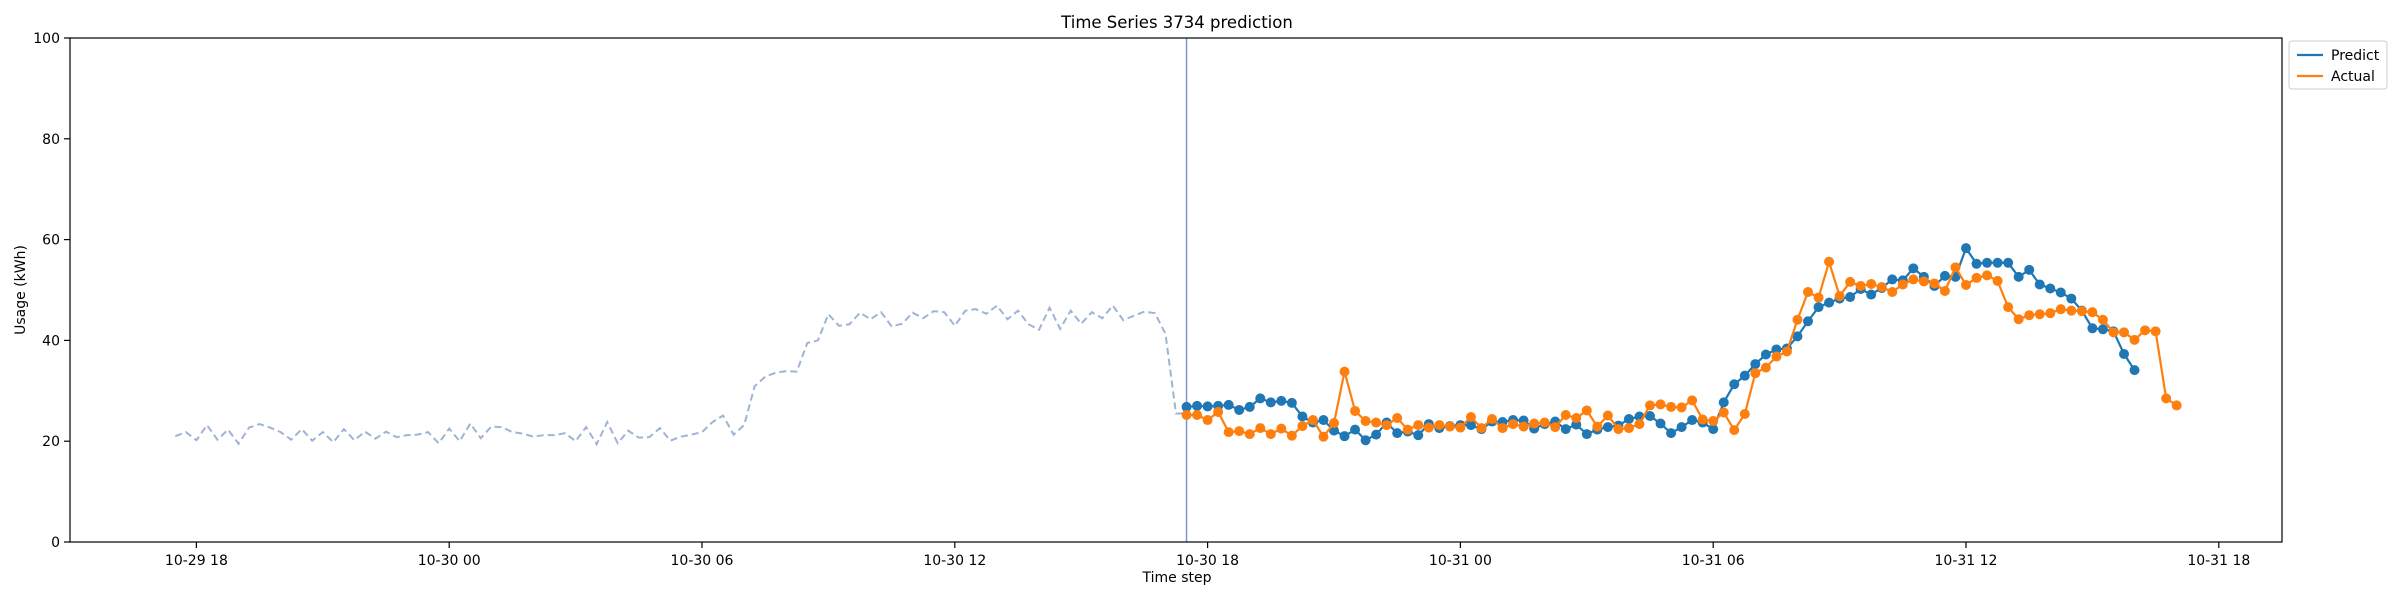 Image resolution: width=2400 pixels, height=604 pixels. What do you see at coordinates (1177, 578) in the screenshot?
I see `x-axis-label: Time step` at bounding box center [1177, 578].